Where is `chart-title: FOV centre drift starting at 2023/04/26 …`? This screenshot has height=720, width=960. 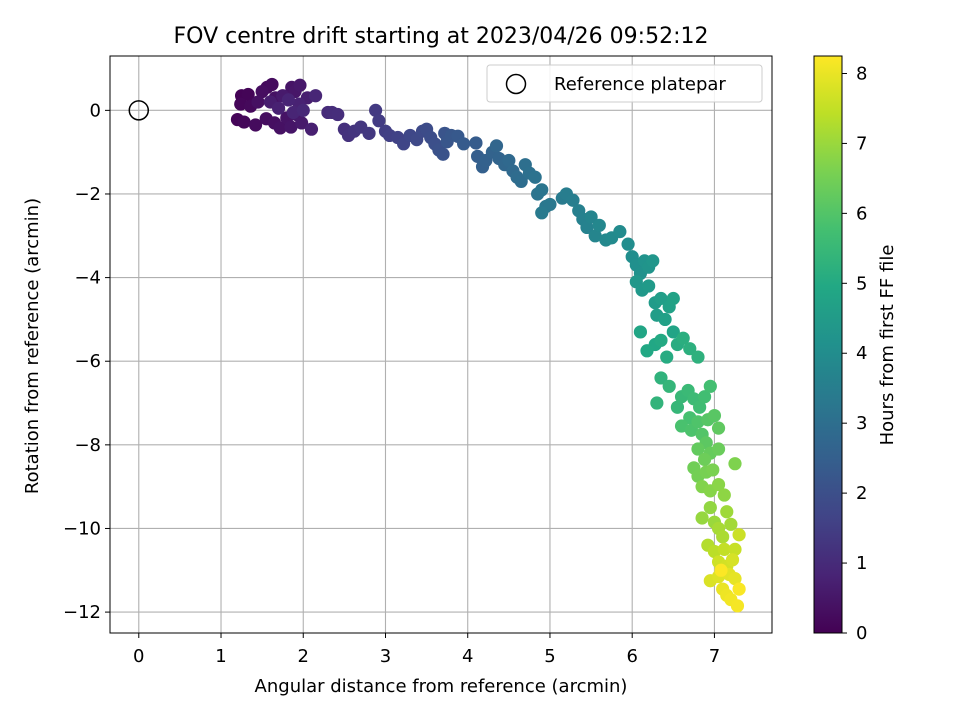 chart-title: FOV centre drift starting at 2023/04/26 … is located at coordinates (441, 36).